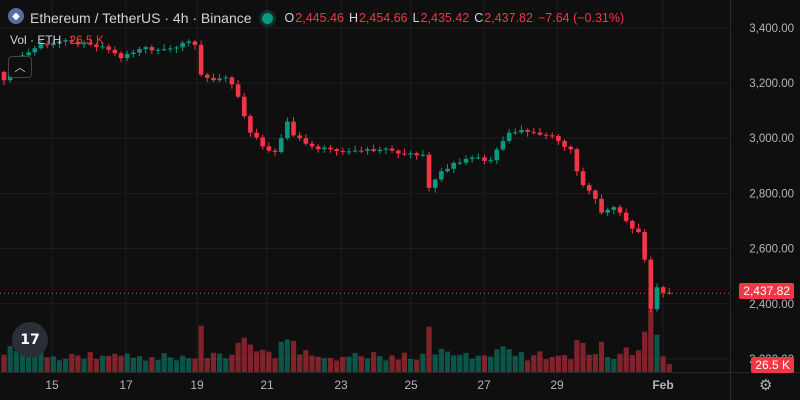  What do you see at coordinates (772, 365) in the screenshot?
I see `volume-tag: 26.5 K` at bounding box center [772, 365].